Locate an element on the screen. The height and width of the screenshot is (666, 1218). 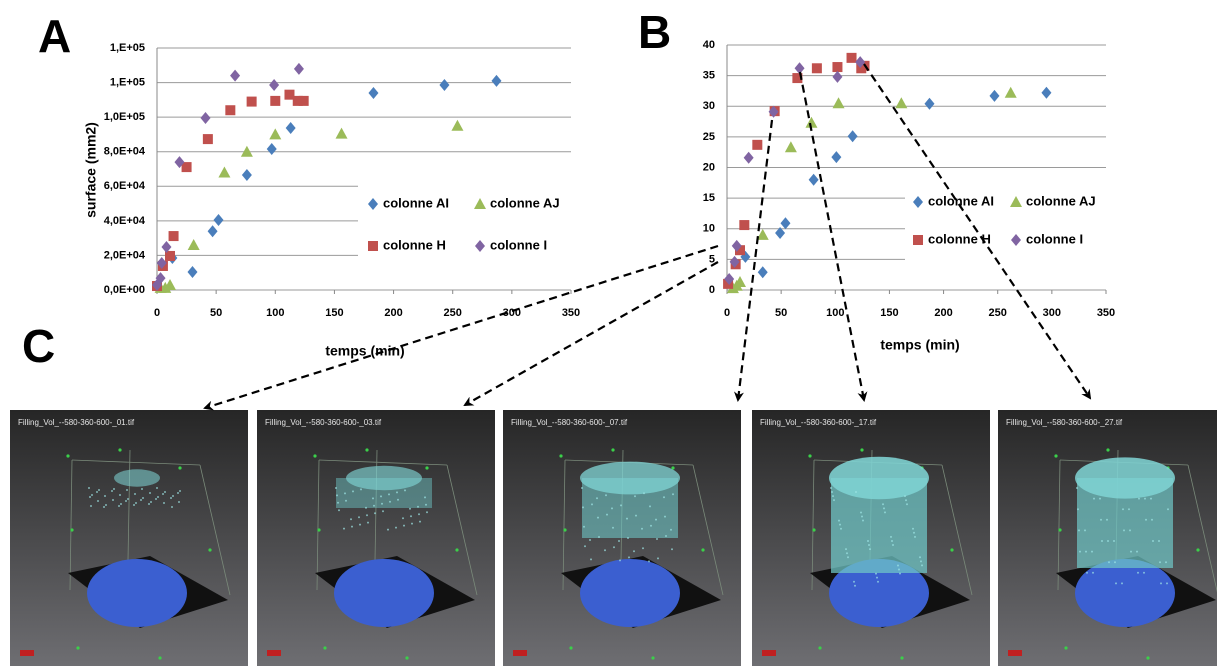
y-tick-label: 15 is located at coordinates (709, 198).